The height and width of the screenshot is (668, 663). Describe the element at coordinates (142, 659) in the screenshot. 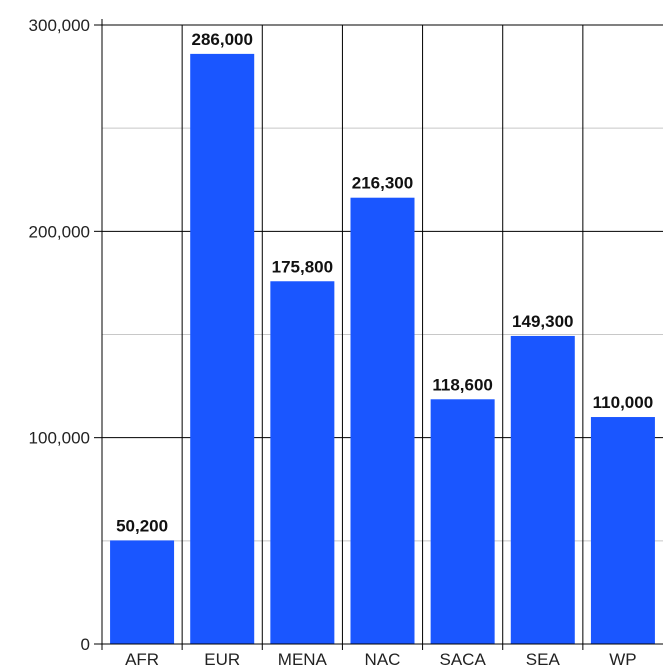

I see `x-tick-label-afr: AFR` at that location.